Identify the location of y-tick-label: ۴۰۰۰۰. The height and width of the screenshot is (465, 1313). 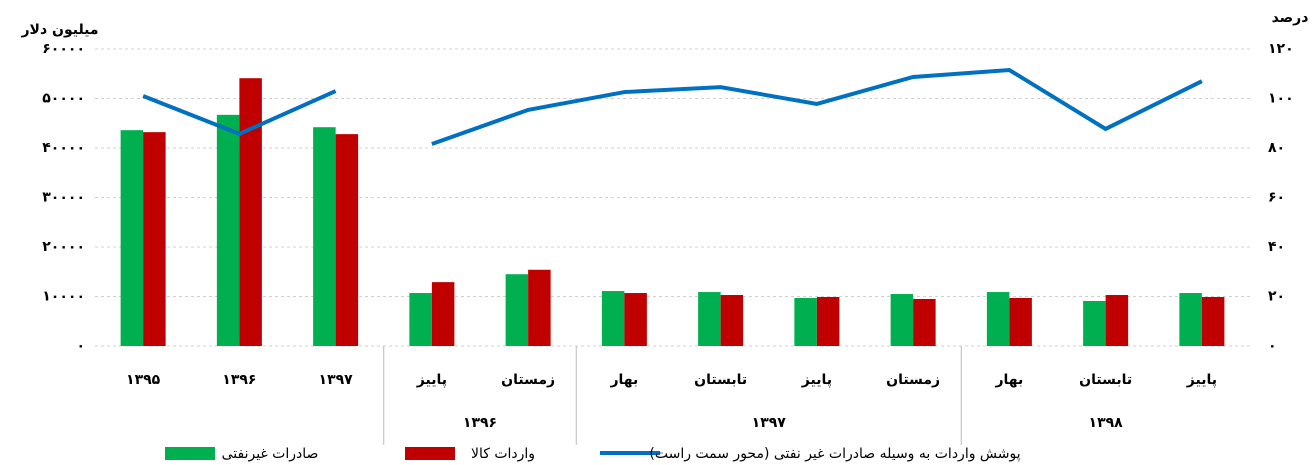
(63, 148).